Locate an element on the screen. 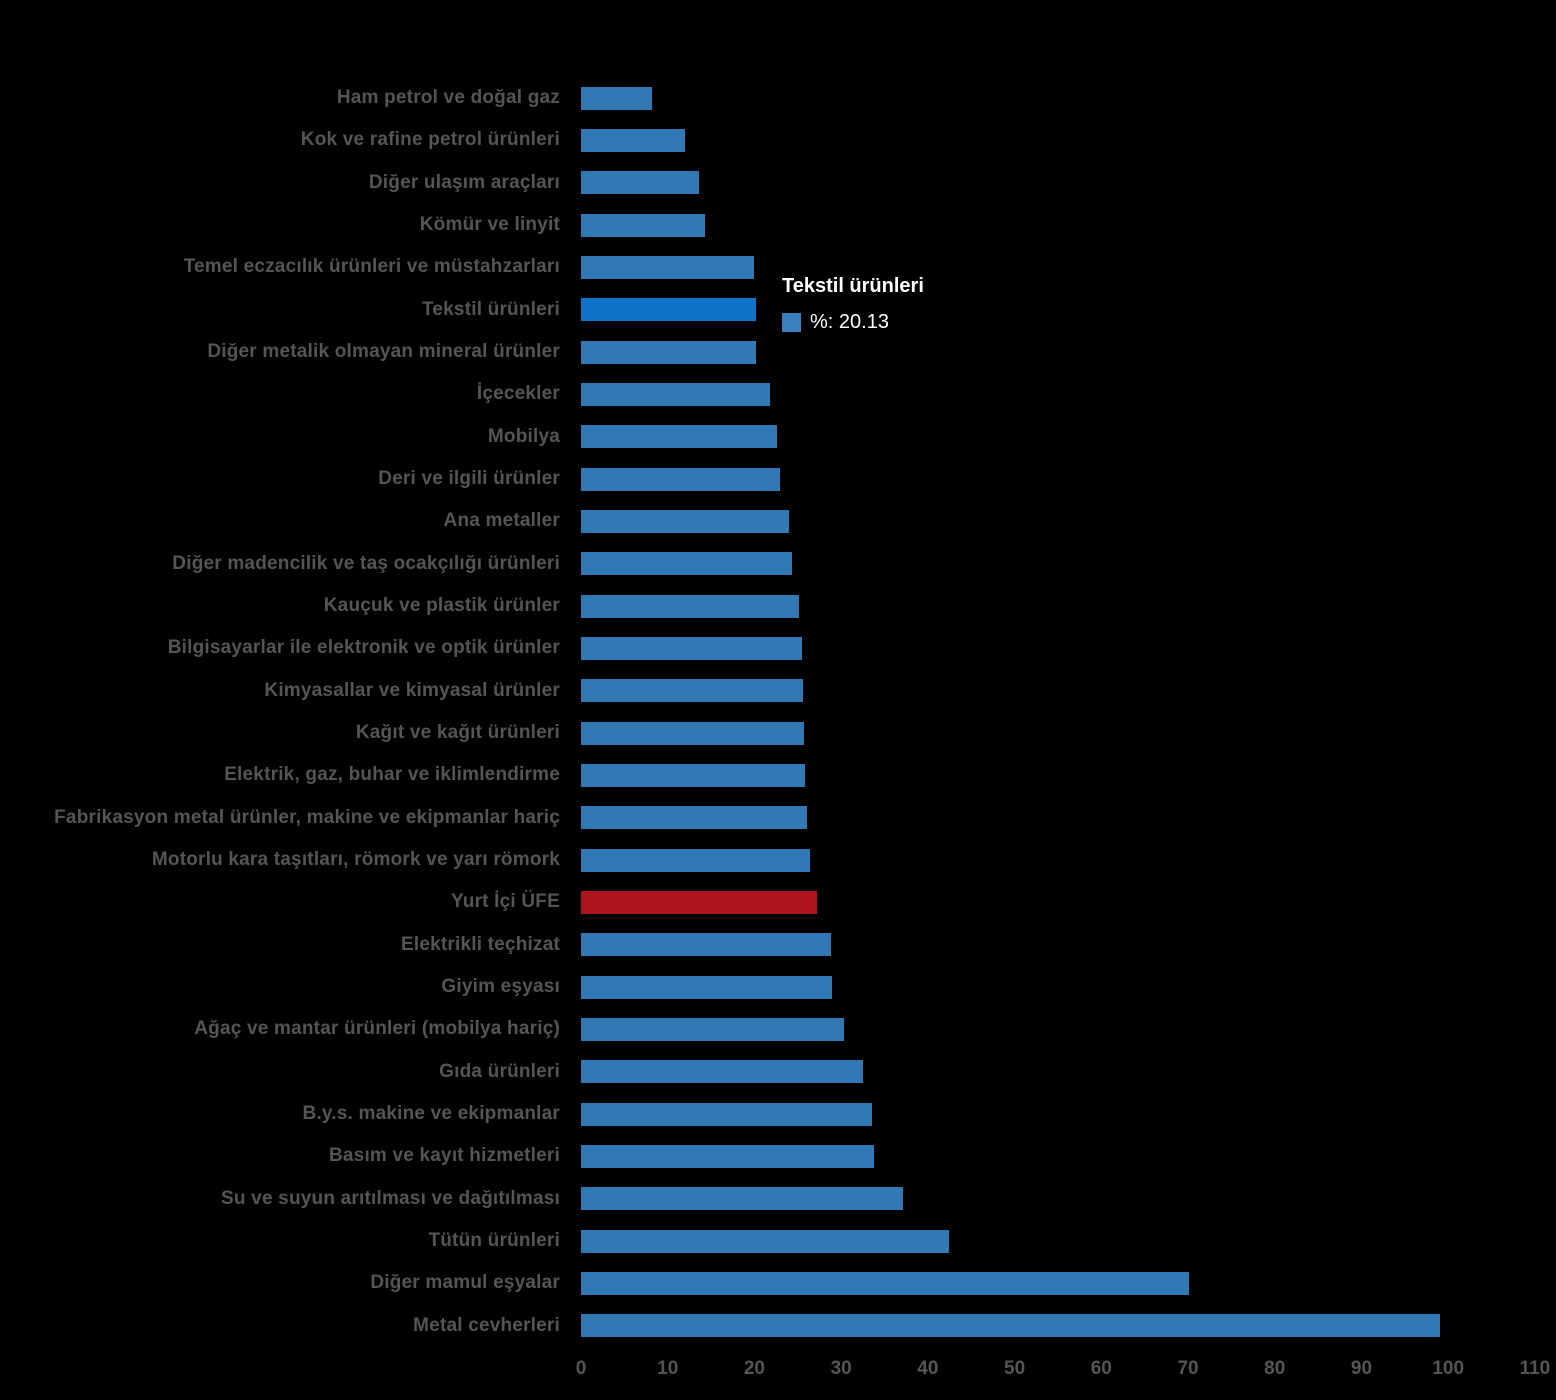 The image size is (1556, 1400). chart-row: Kağıt ve kağıt ürünleri is located at coordinates (778, 733).